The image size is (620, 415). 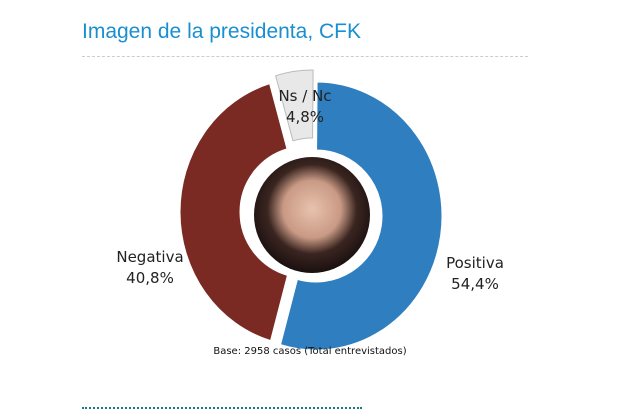 I want to click on label-negativa: Negativa 40,8%, so click(x=150, y=268).